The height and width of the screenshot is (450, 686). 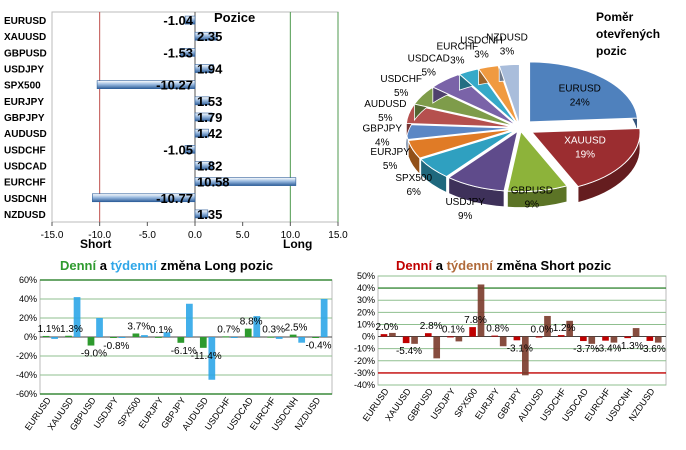 I want to click on long-title-daily: Denní, so click(x=78, y=265).